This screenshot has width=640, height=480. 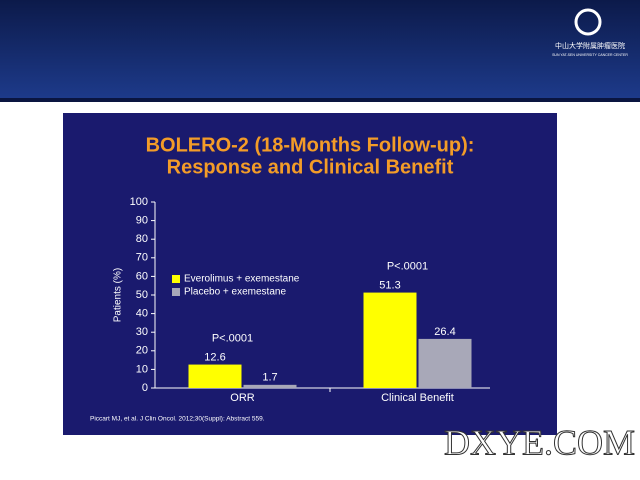 What do you see at coordinates (242, 279) in the screenshot?
I see `legend-label: Everolimus + exemestane` at bounding box center [242, 279].